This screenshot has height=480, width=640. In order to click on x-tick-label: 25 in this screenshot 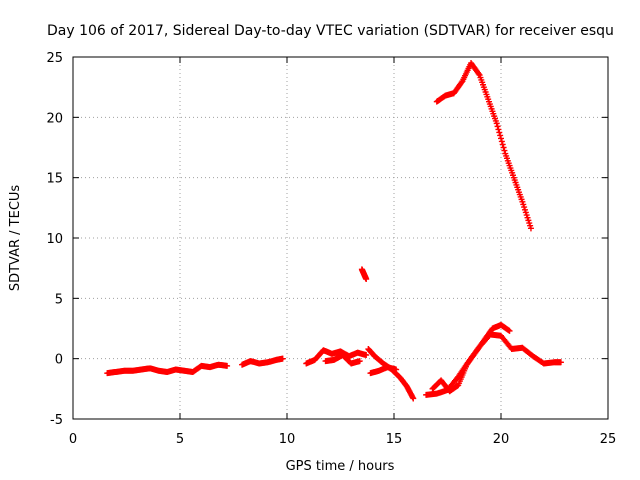, I will do `click(608, 439)`.